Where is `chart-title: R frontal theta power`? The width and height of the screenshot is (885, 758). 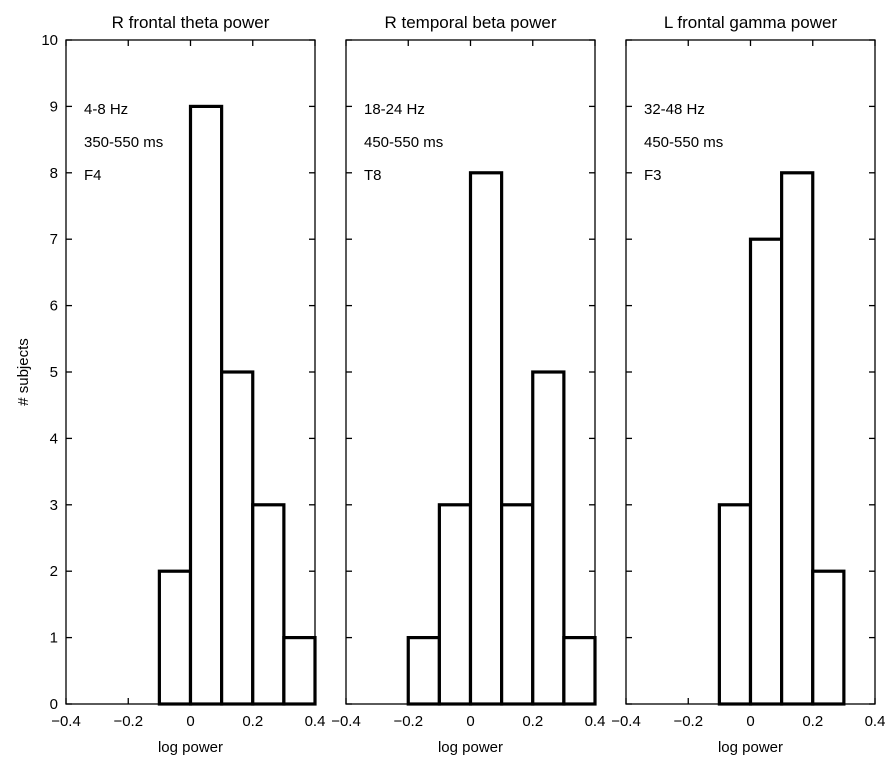
chart-title: R frontal theta power is located at coordinates (191, 22).